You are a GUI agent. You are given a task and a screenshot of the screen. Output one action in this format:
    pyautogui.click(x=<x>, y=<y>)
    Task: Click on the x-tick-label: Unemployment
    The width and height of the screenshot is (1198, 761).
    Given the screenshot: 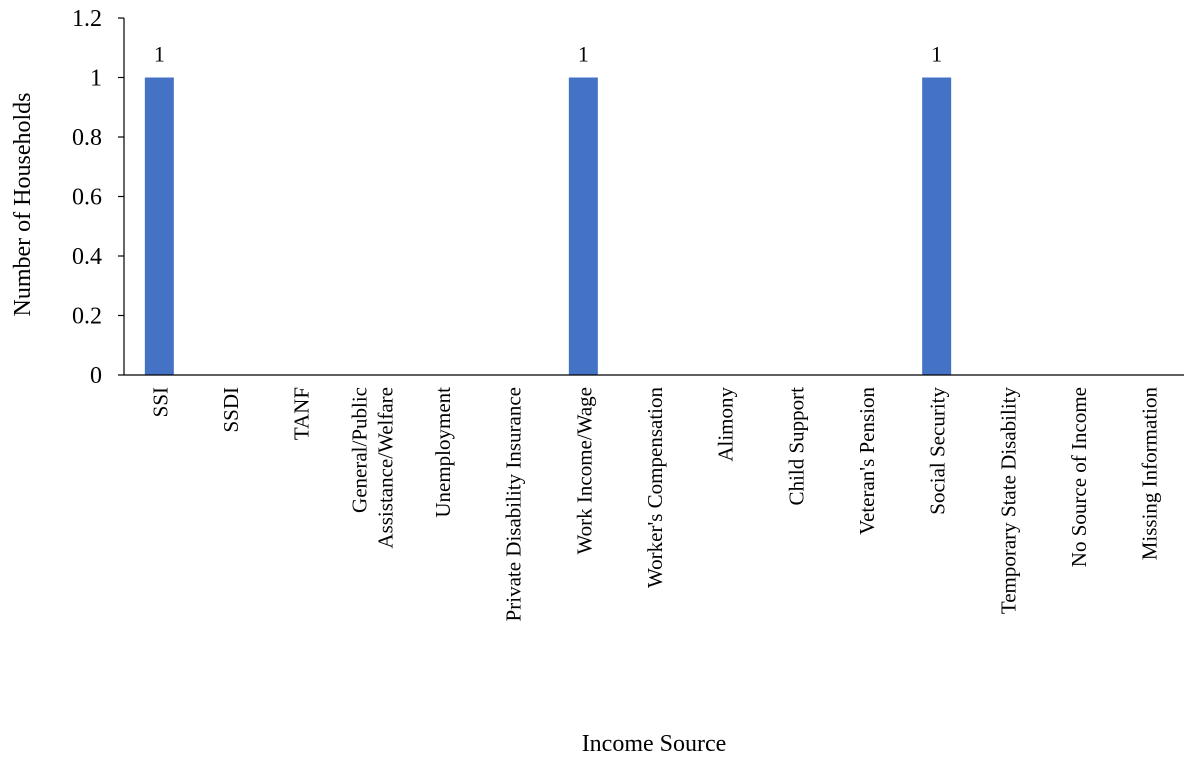 What is the action you would take?
    pyautogui.click(x=443, y=452)
    